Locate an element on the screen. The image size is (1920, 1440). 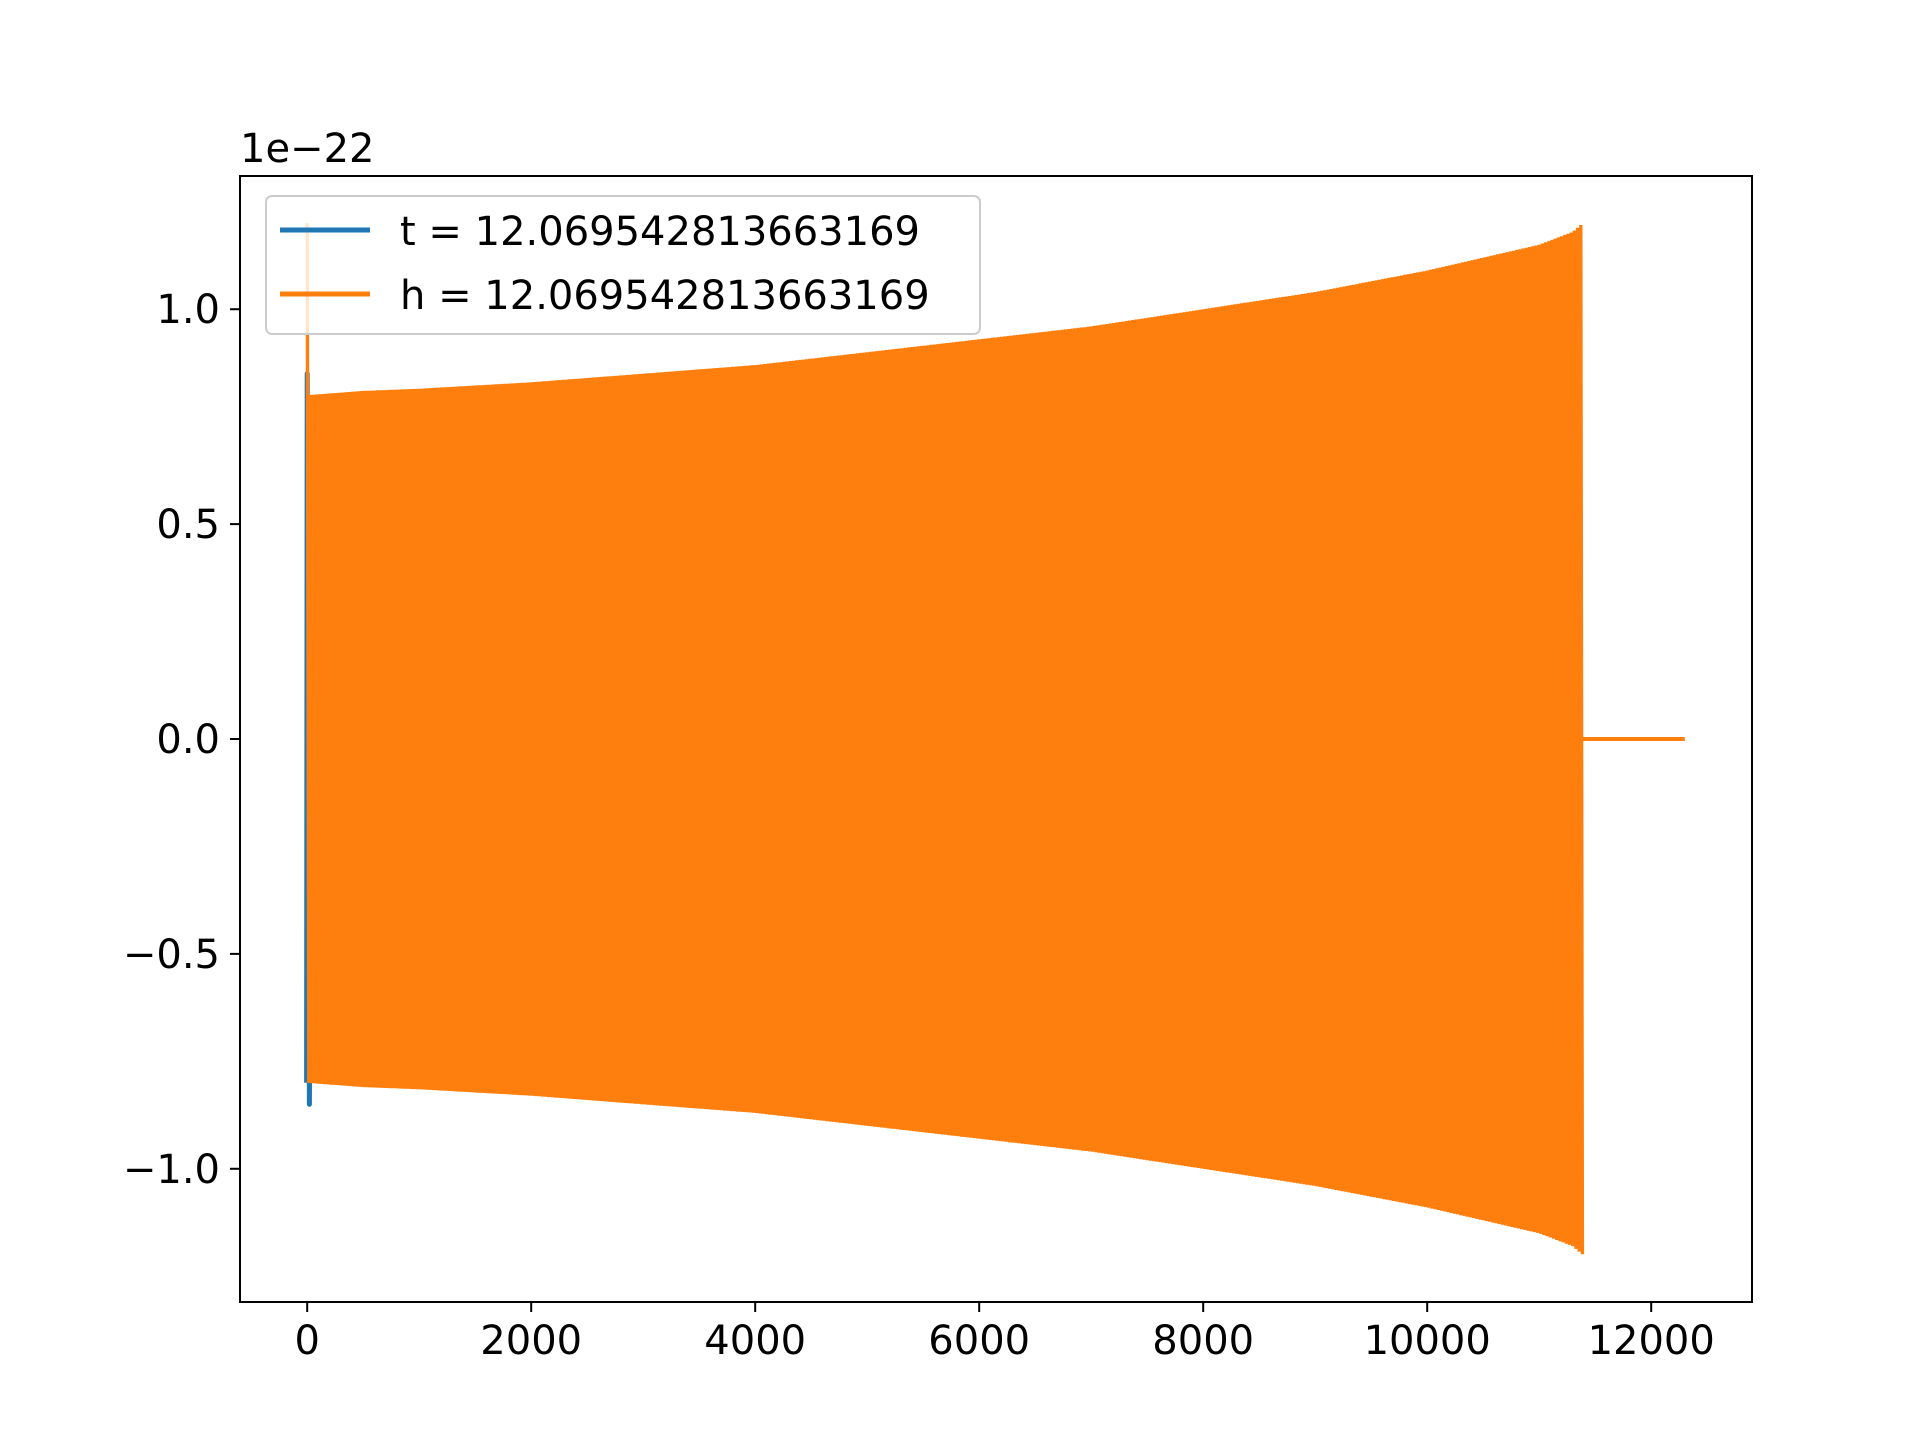
x-tick-label: 0 is located at coordinates (306, 1341).